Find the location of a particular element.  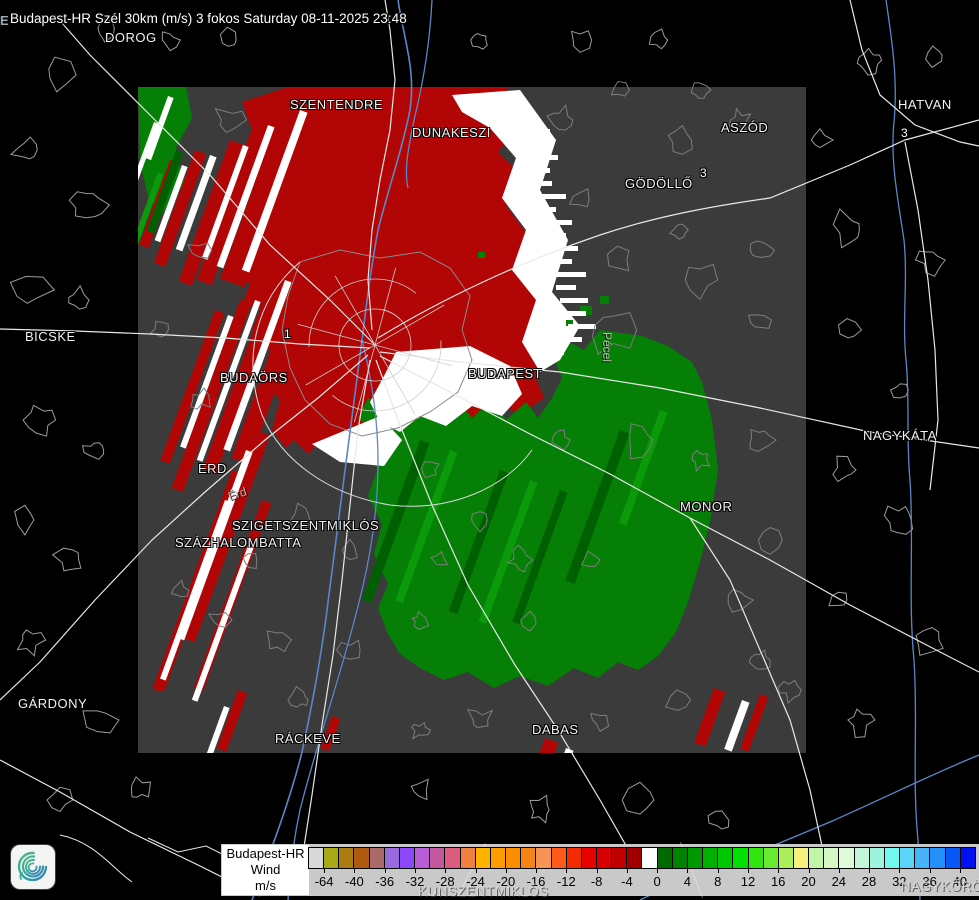

rackeve-danube-branch is located at coordinates (333, 619).